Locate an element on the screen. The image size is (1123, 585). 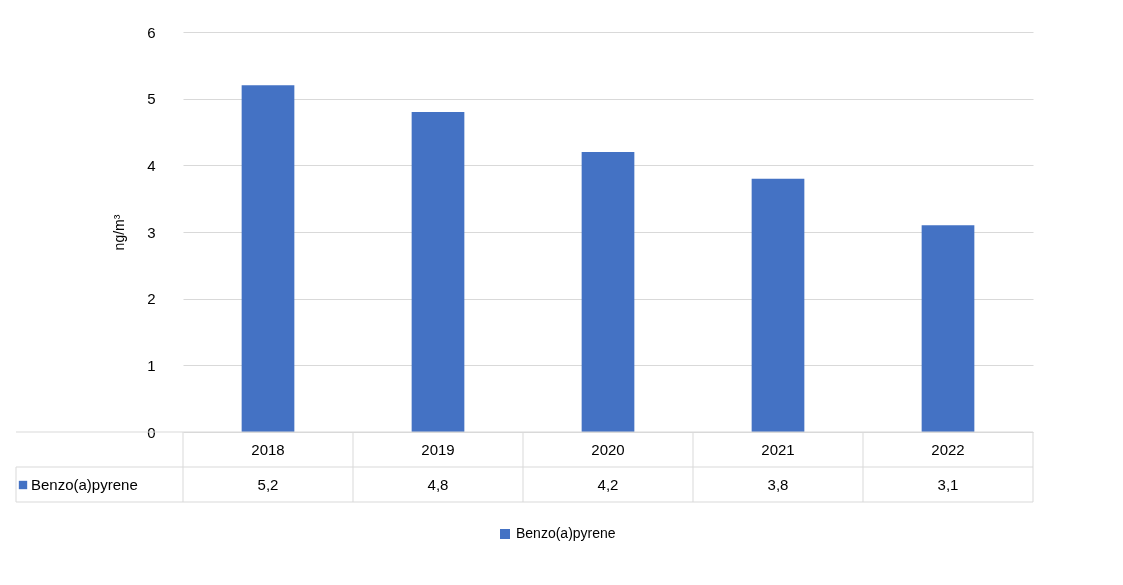
data-label: 4,8 is located at coordinates (438, 484).